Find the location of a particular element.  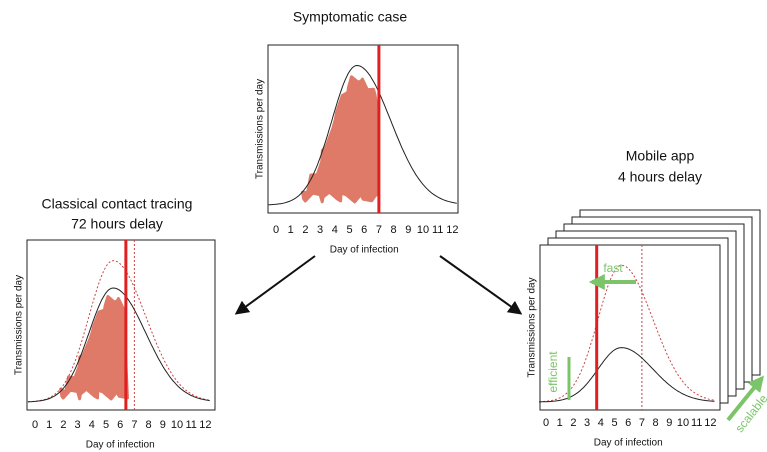

transmission-blob is located at coordinates (340, 139).